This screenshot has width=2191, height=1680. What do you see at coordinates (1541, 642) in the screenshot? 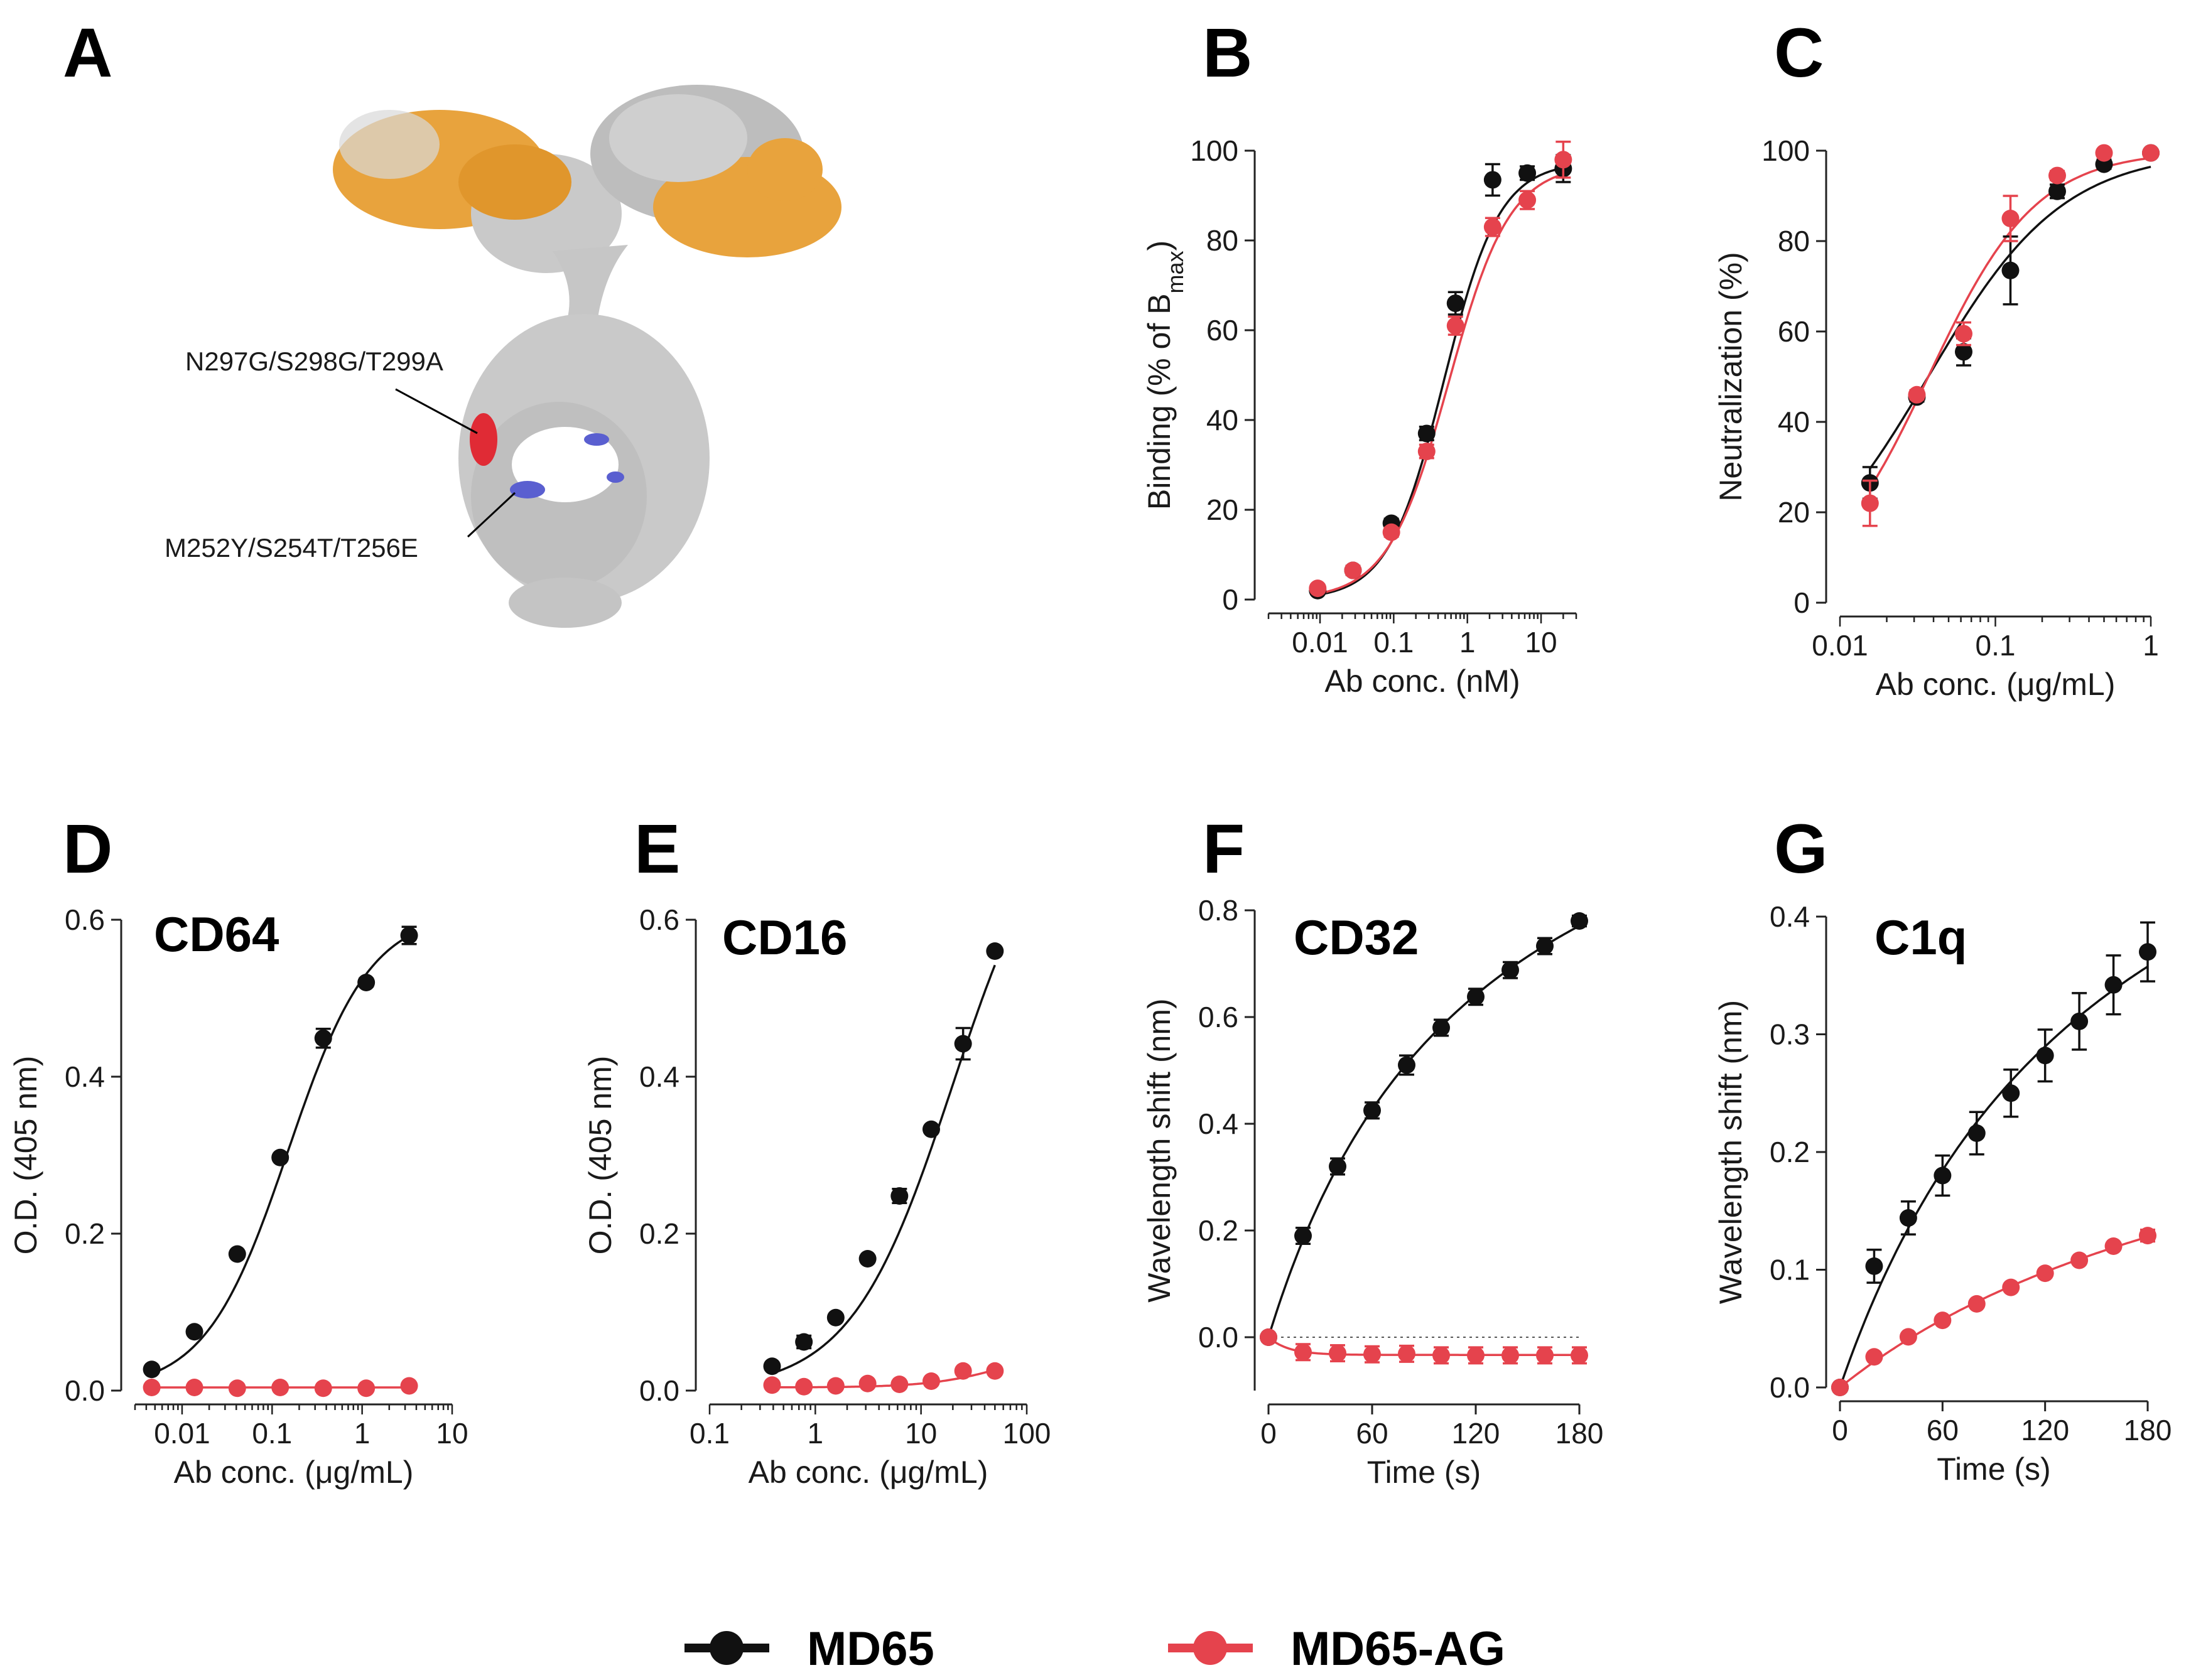
I see `x-tick-label-b: 10` at bounding box center [1541, 642].